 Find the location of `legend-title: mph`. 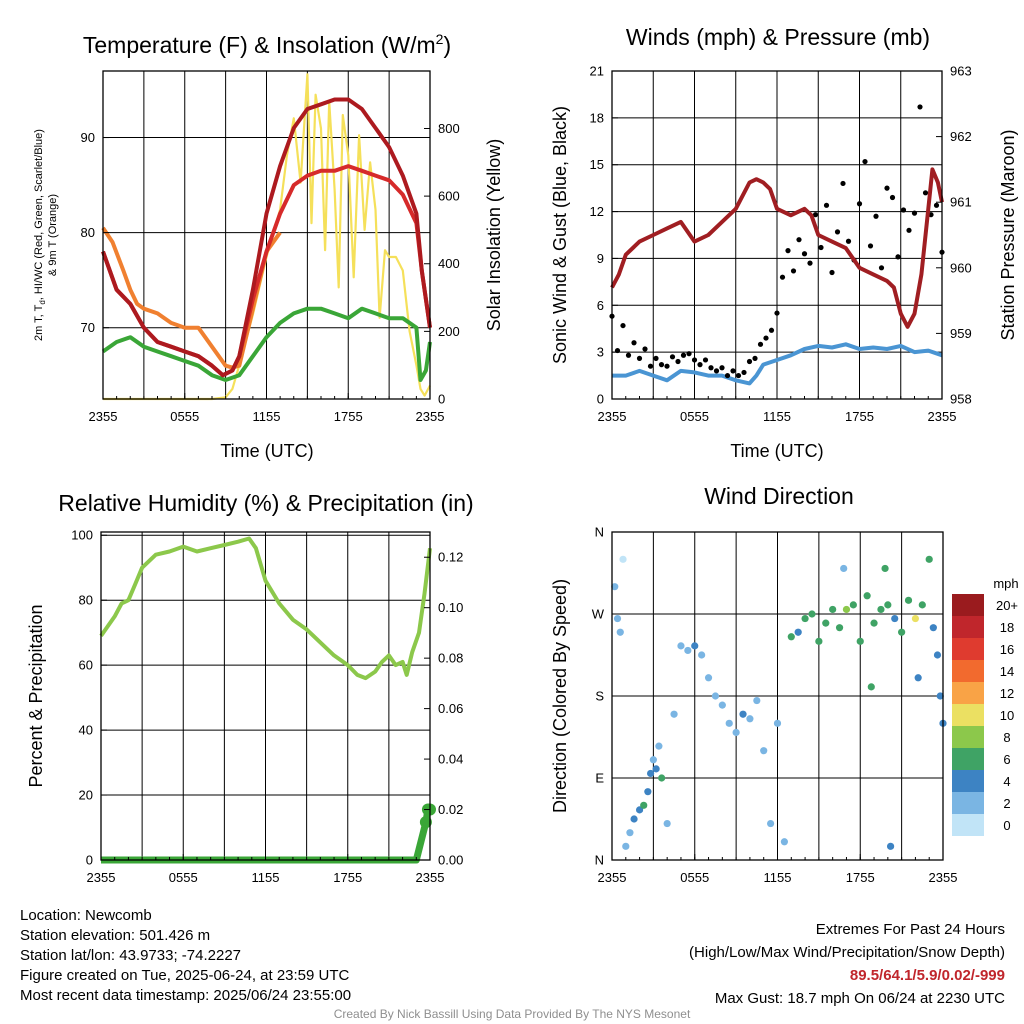

legend-title: mph is located at coordinates (1005, 583).